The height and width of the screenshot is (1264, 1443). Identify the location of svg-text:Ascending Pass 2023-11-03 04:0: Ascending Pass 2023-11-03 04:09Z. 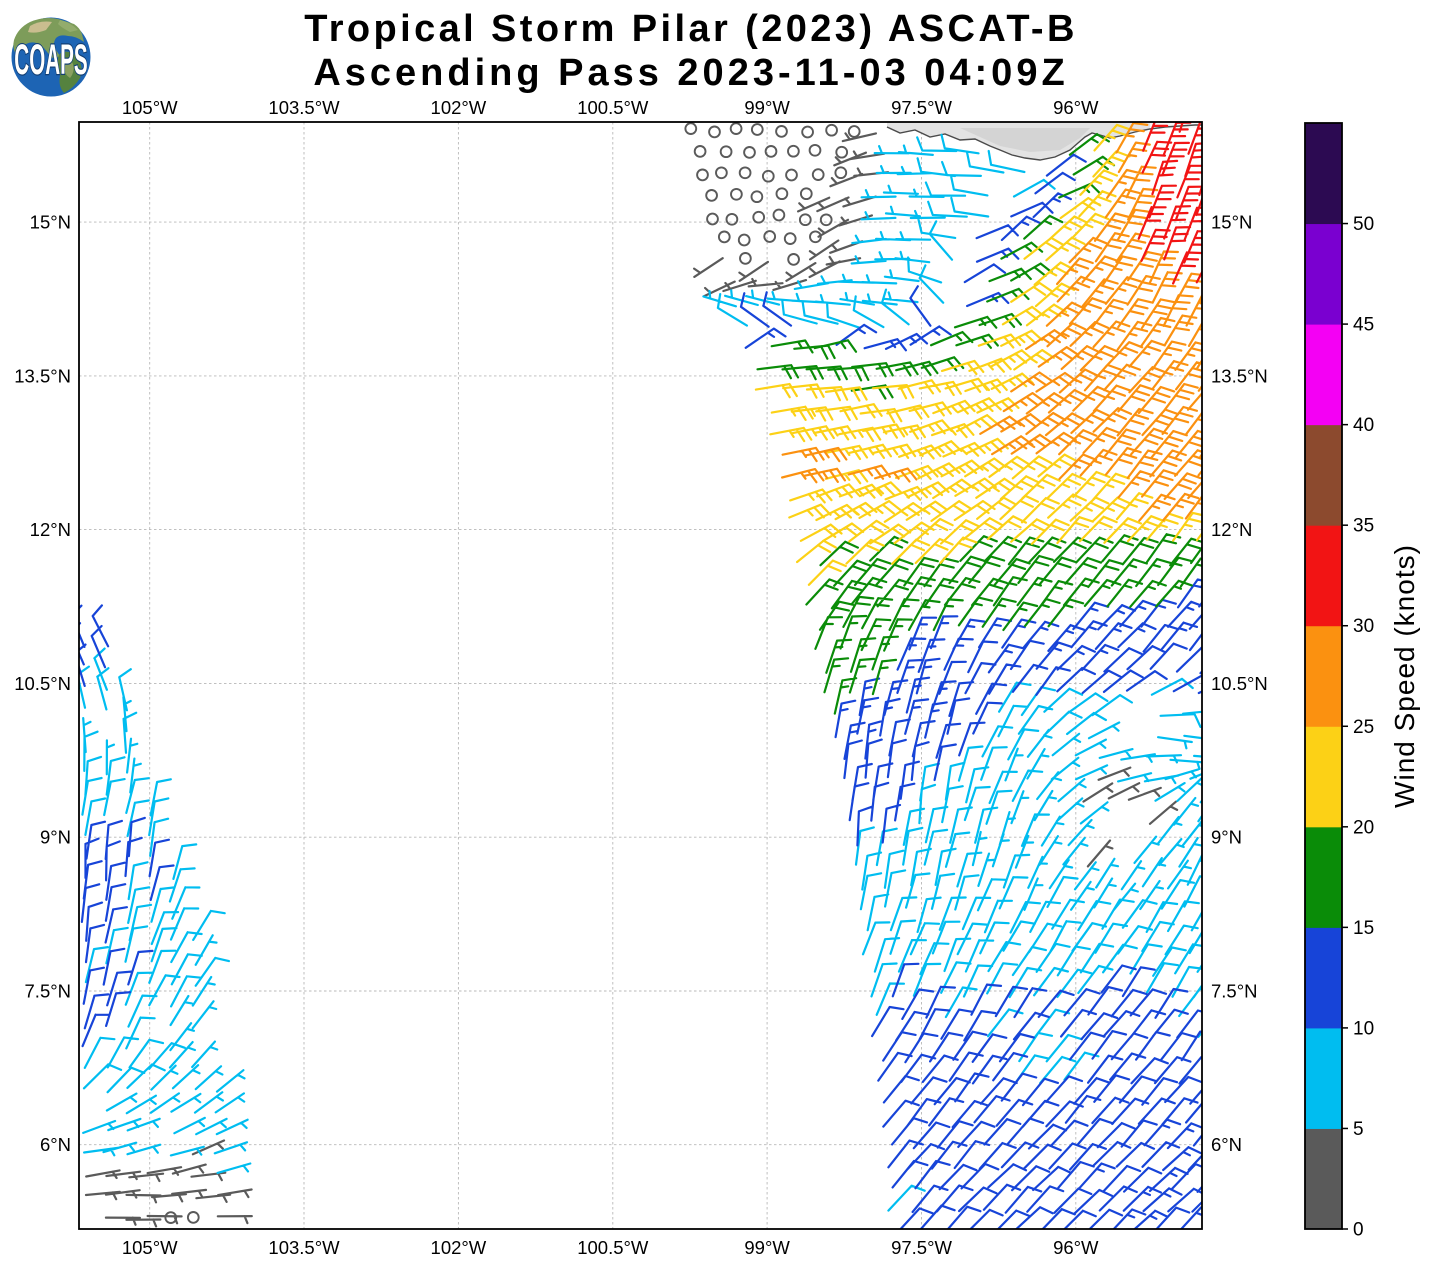
(690, 73).